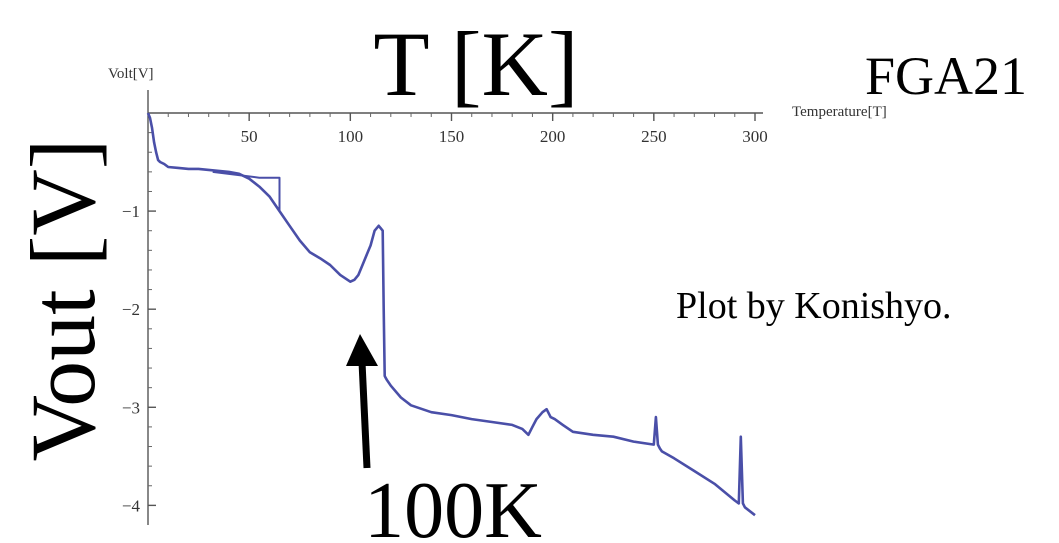  What do you see at coordinates (249, 136) in the screenshot?
I see `x-tick-label: 50` at bounding box center [249, 136].